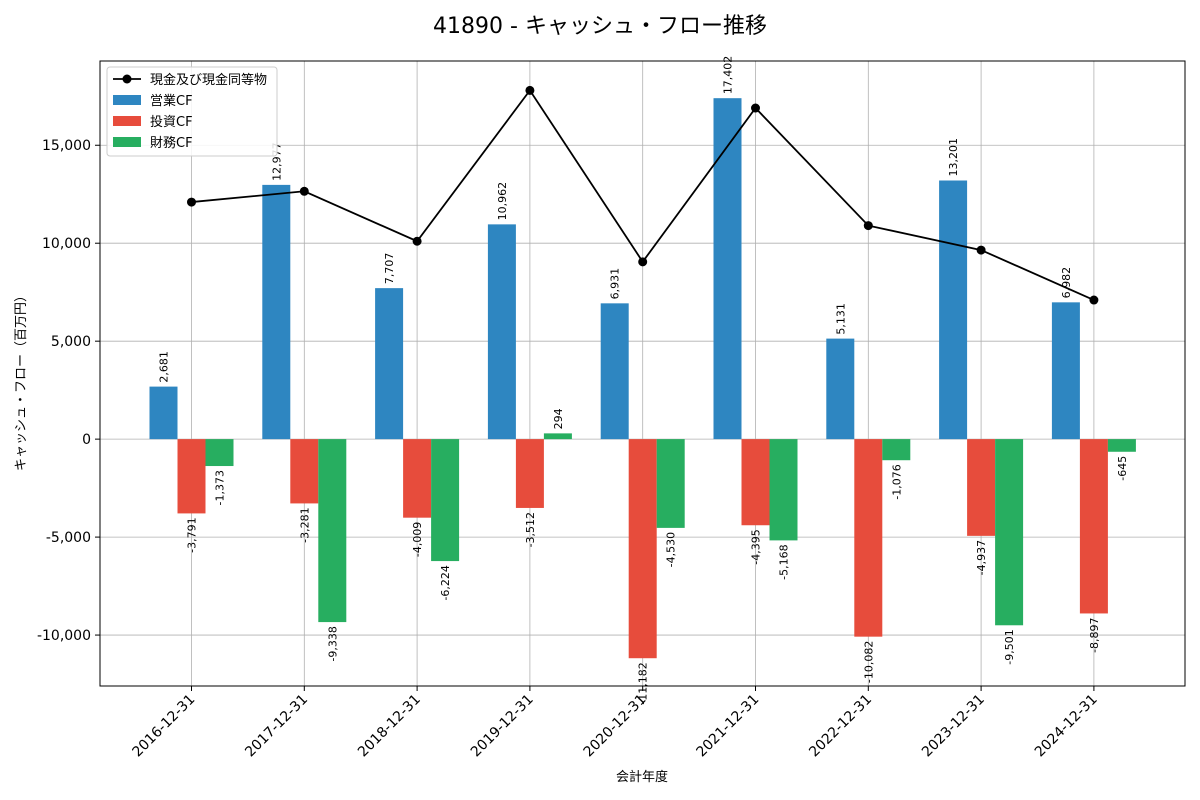  What do you see at coordinates (615, 284) in the screenshot?
I see `bar-value-label: 6,931` at bounding box center [615, 284].